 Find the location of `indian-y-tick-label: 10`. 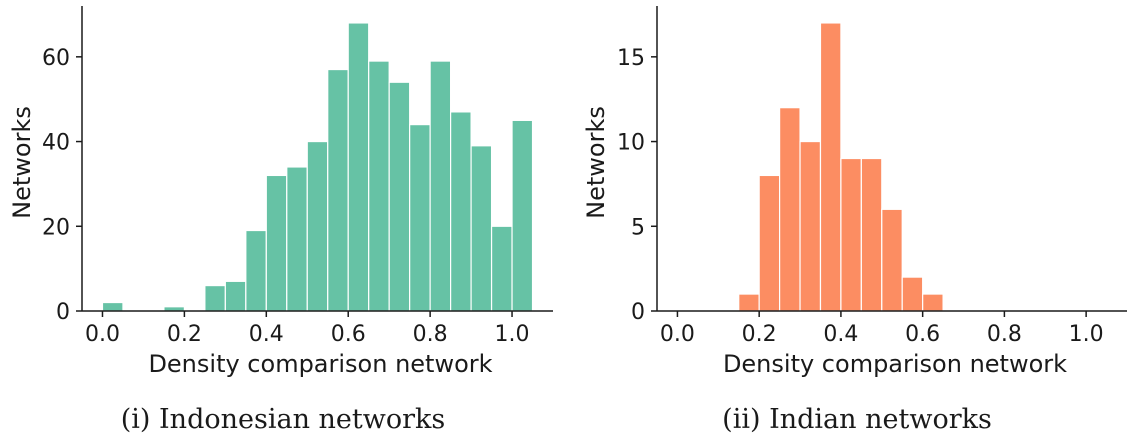

indian-y-tick-label: 10 is located at coordinates (631, 143).